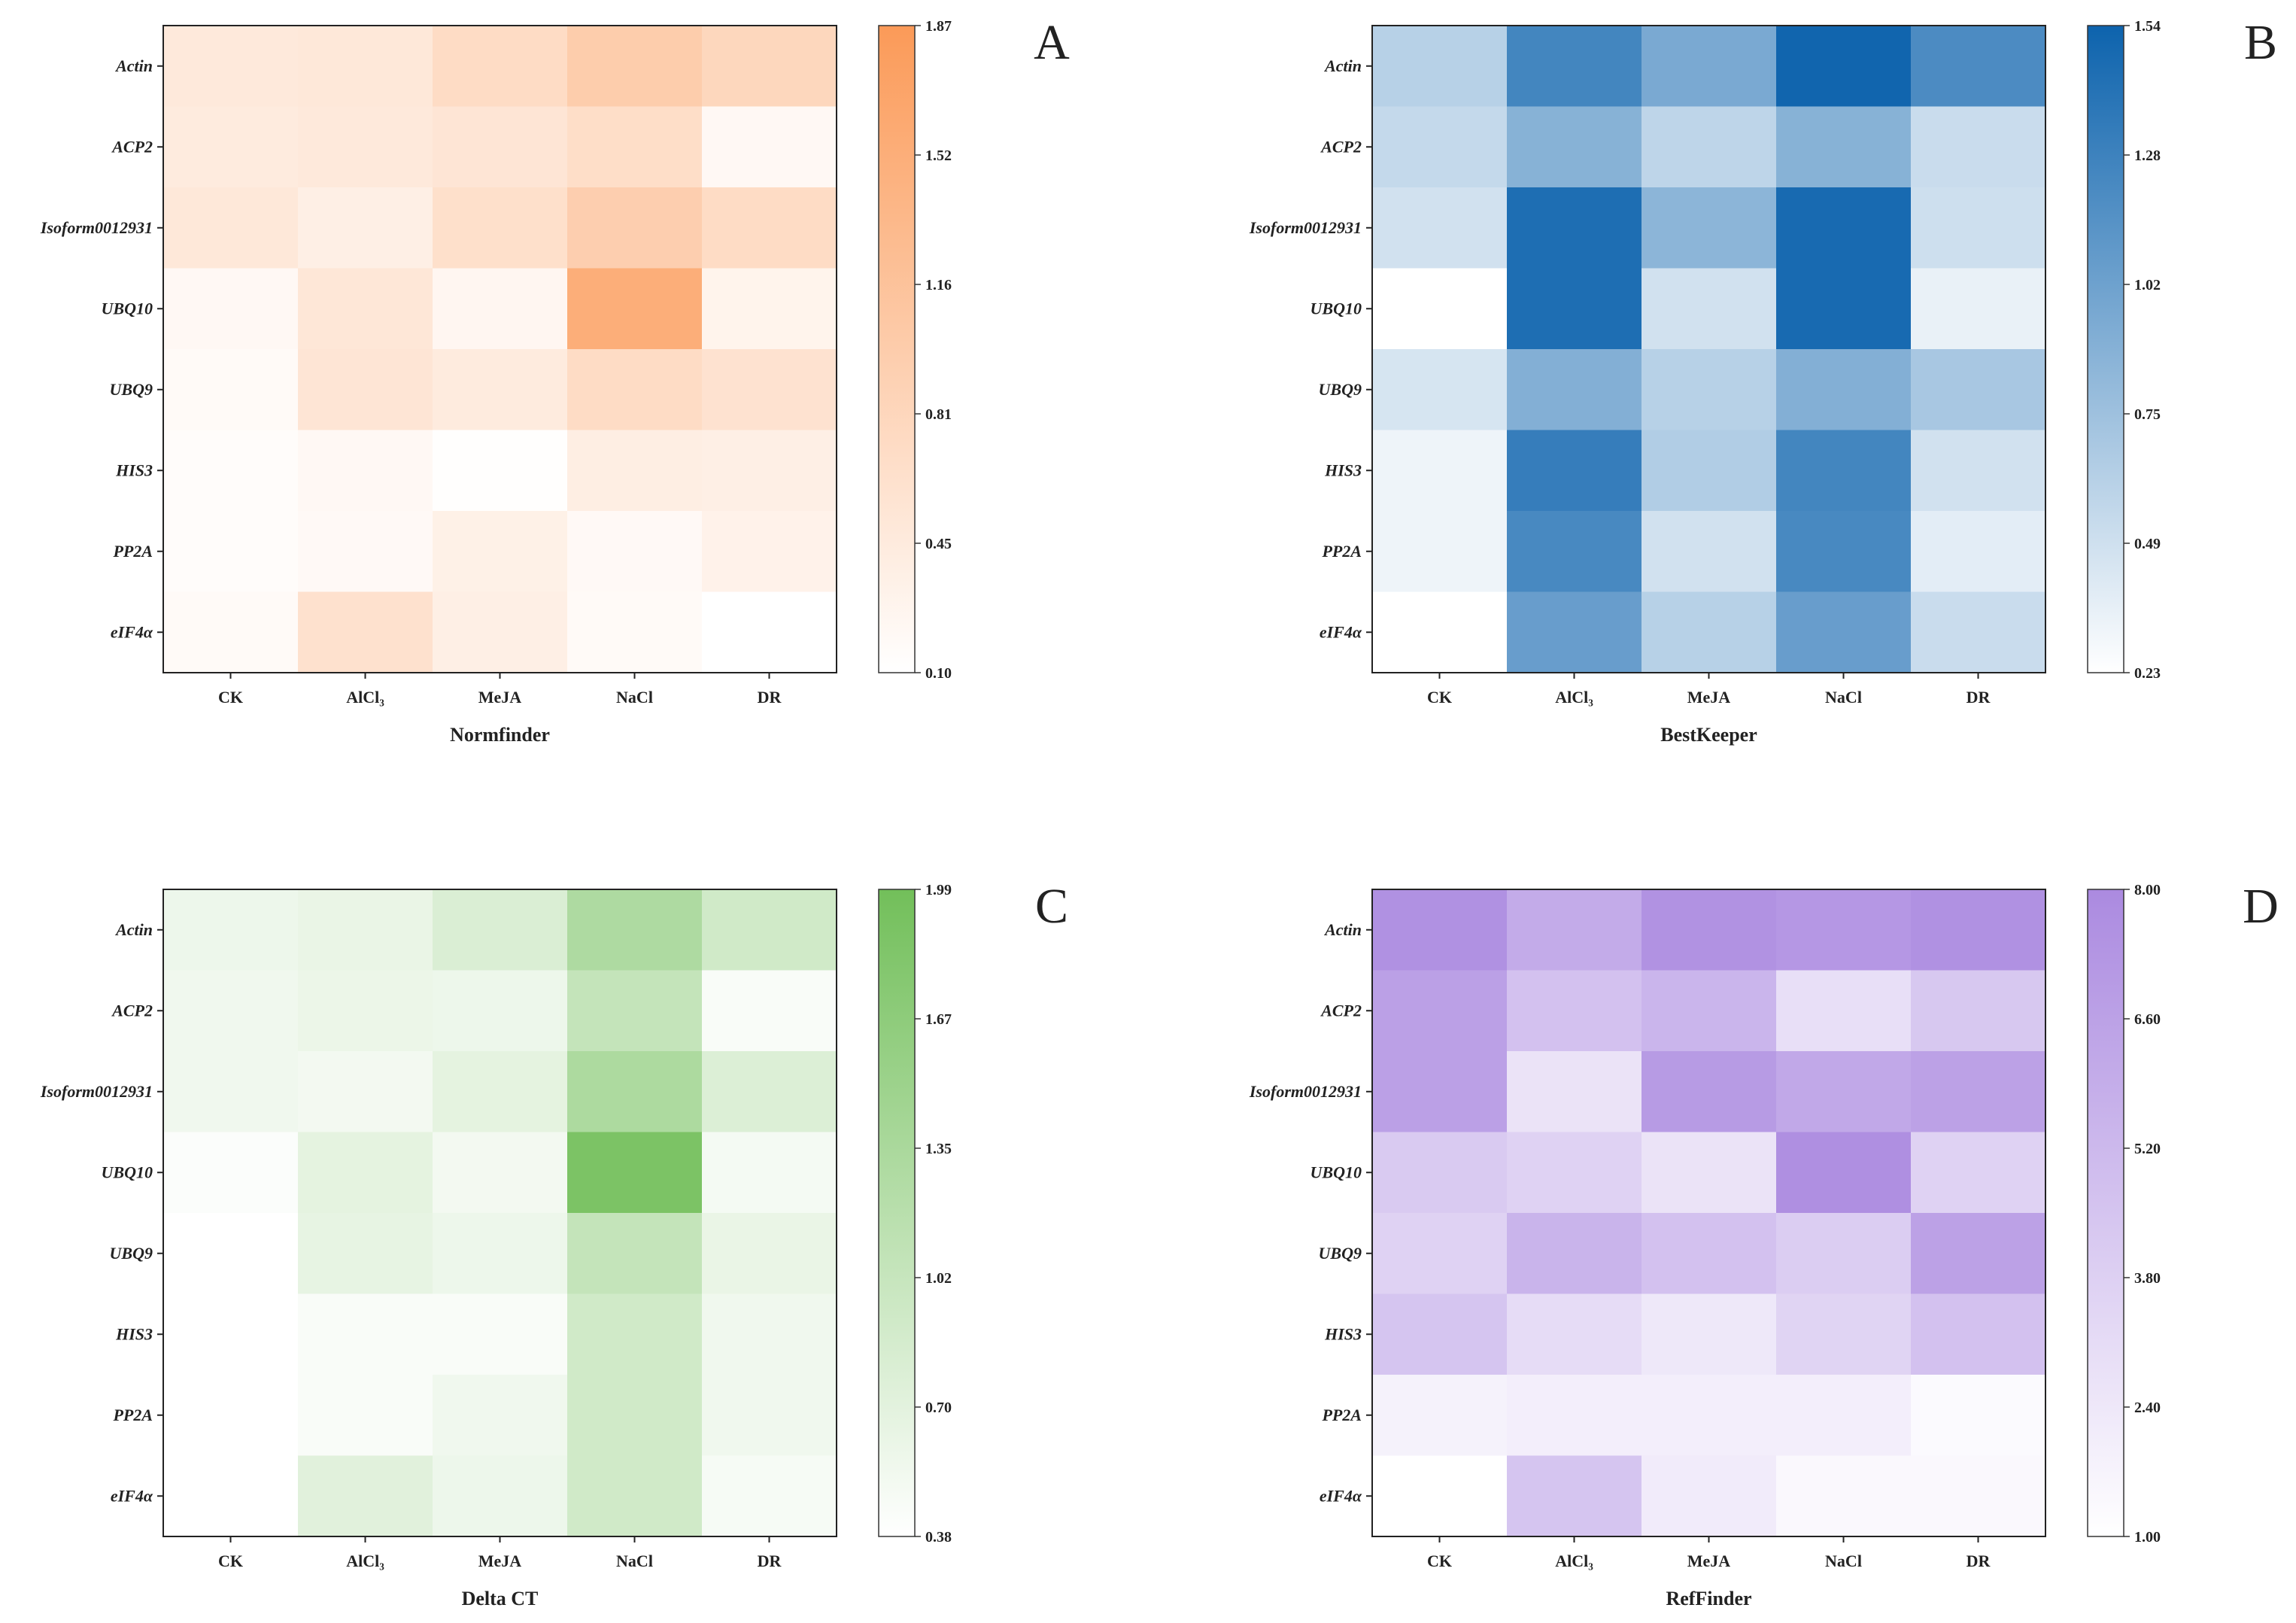 This screenshot has height=1623, width=2296. I want to click on colorbar-tick-label: 1.54, so click(2147, 27).